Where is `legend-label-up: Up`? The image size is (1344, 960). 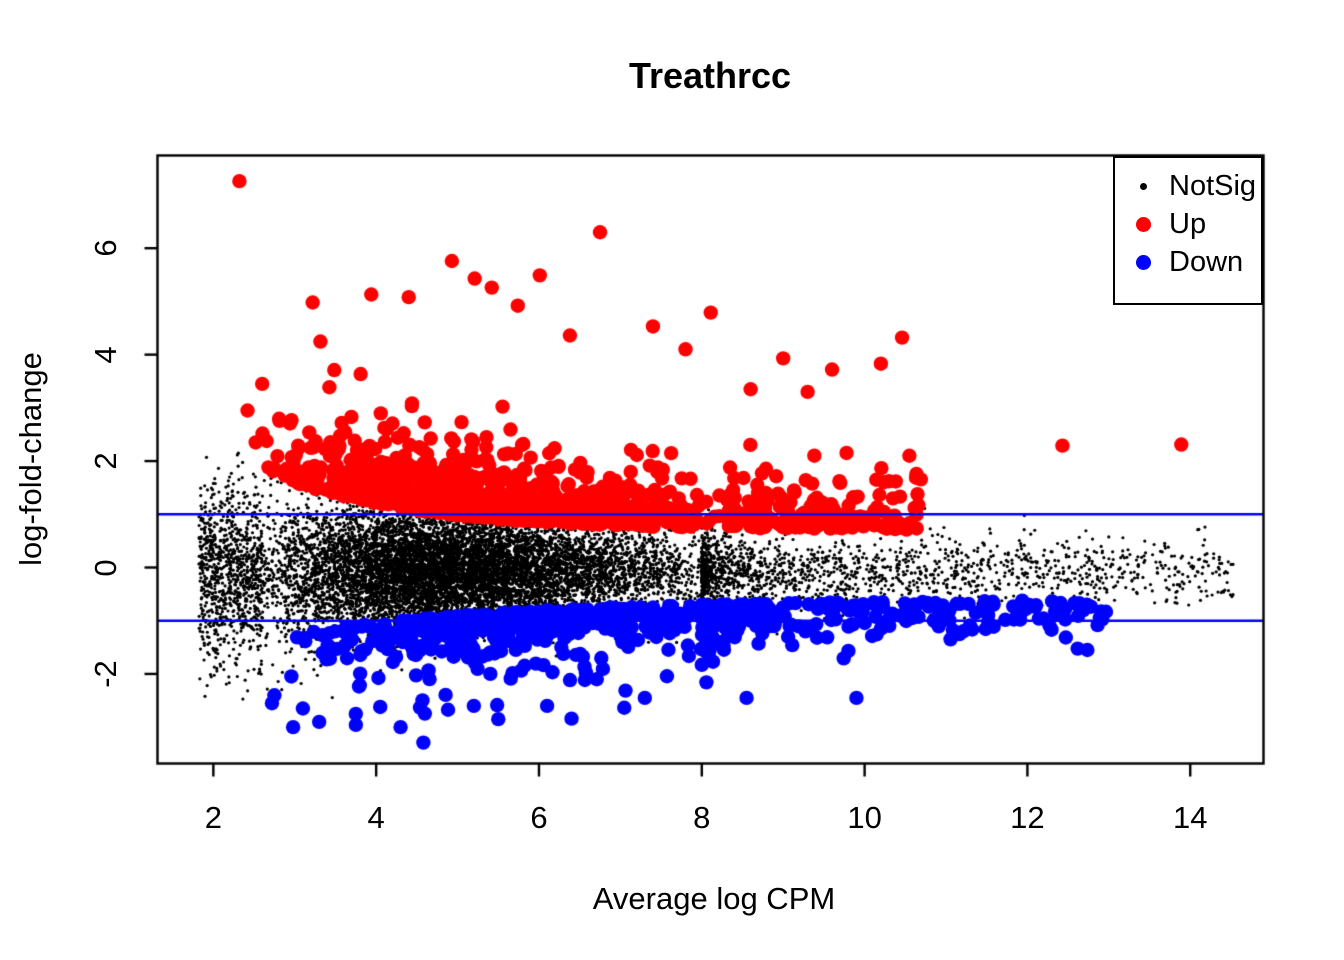 legend-label-up: Up is located at coordinates (1188, 223).